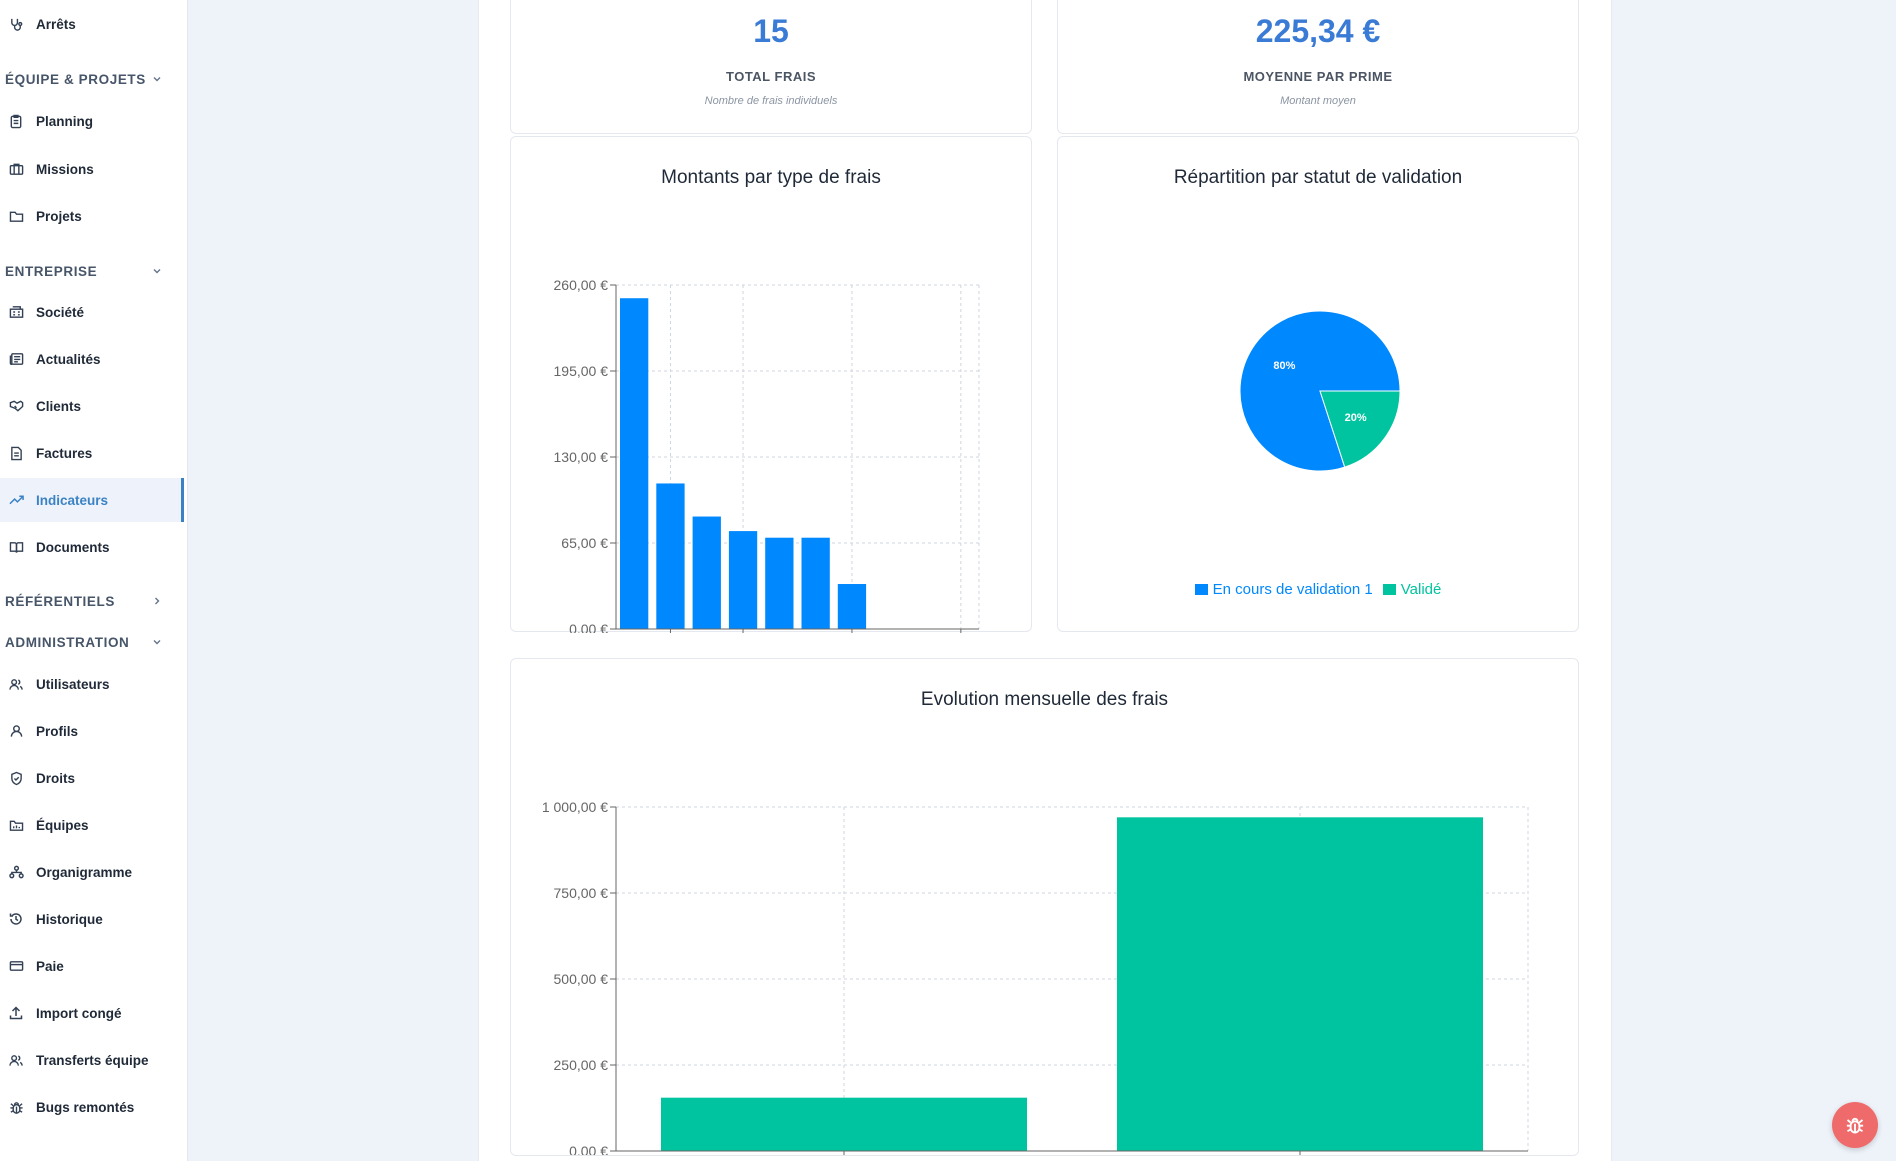 This screenshot has width=1896, height=1161. I want to click on stat-label: MOYENNE PAR PRIME, so click(1318, 76).